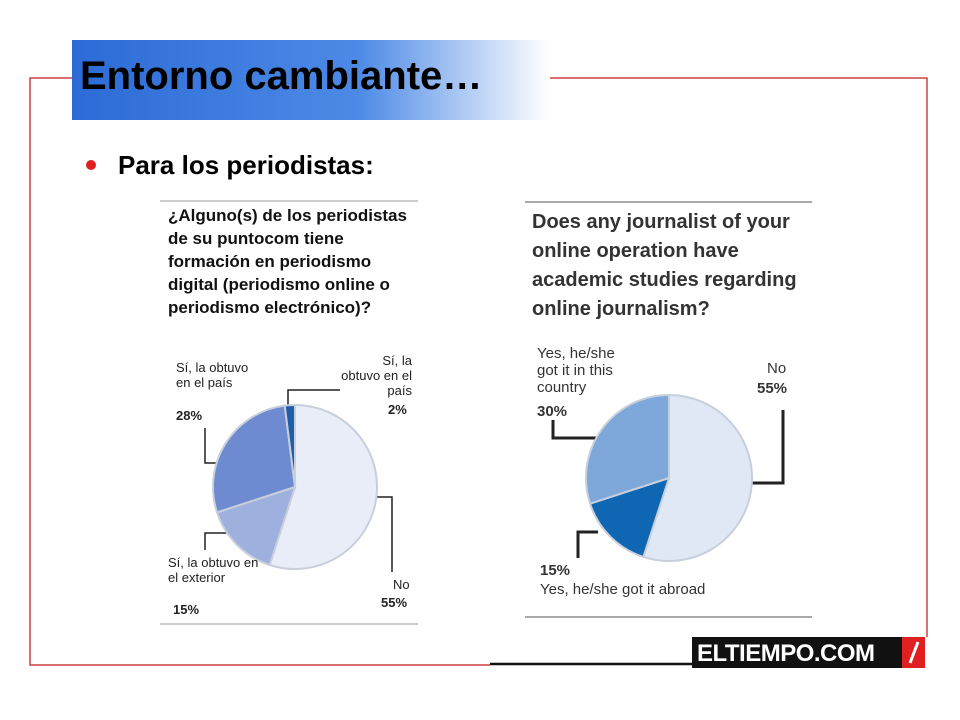 The width and height of the screenshot is (960, 720). What do you see at coordinates (552, 411) in the screenshot?
I see `value-label: 30%` at bounding box center [552, 411].